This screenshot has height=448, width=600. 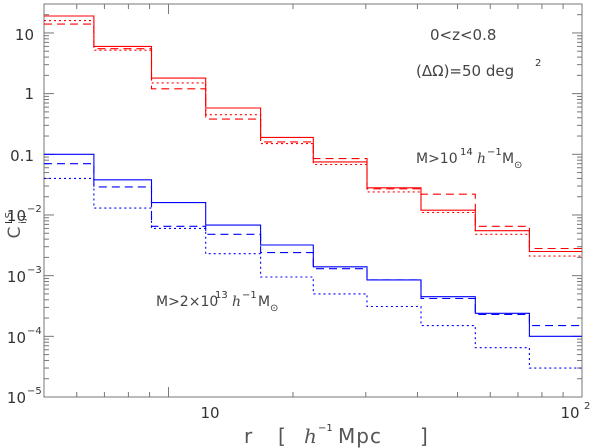 I want to click on annotation-low-mass-h: h, so click(x=236, y=302).